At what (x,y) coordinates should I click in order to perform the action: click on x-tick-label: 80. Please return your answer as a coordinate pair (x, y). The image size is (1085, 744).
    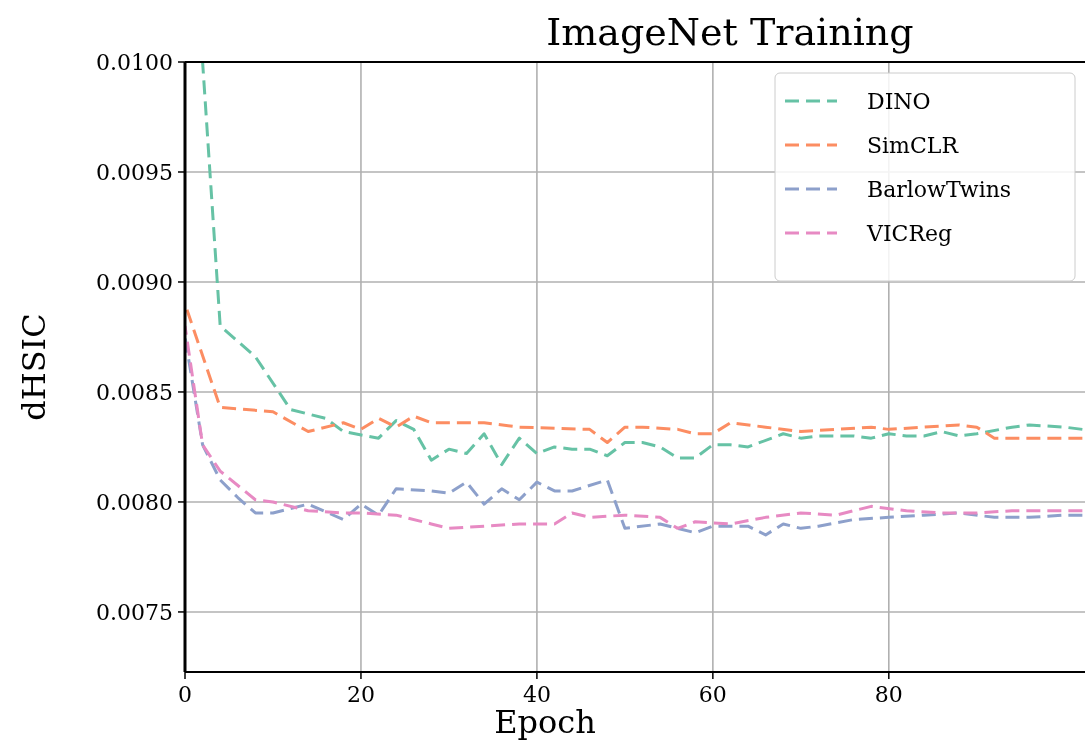
    Looking at the image, I should click on (888, 694).